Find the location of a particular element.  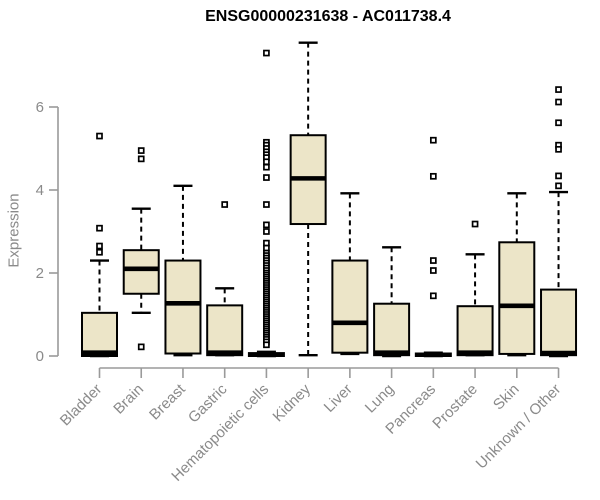

x-tick-label: Breast is located at coordinates (167, 401).